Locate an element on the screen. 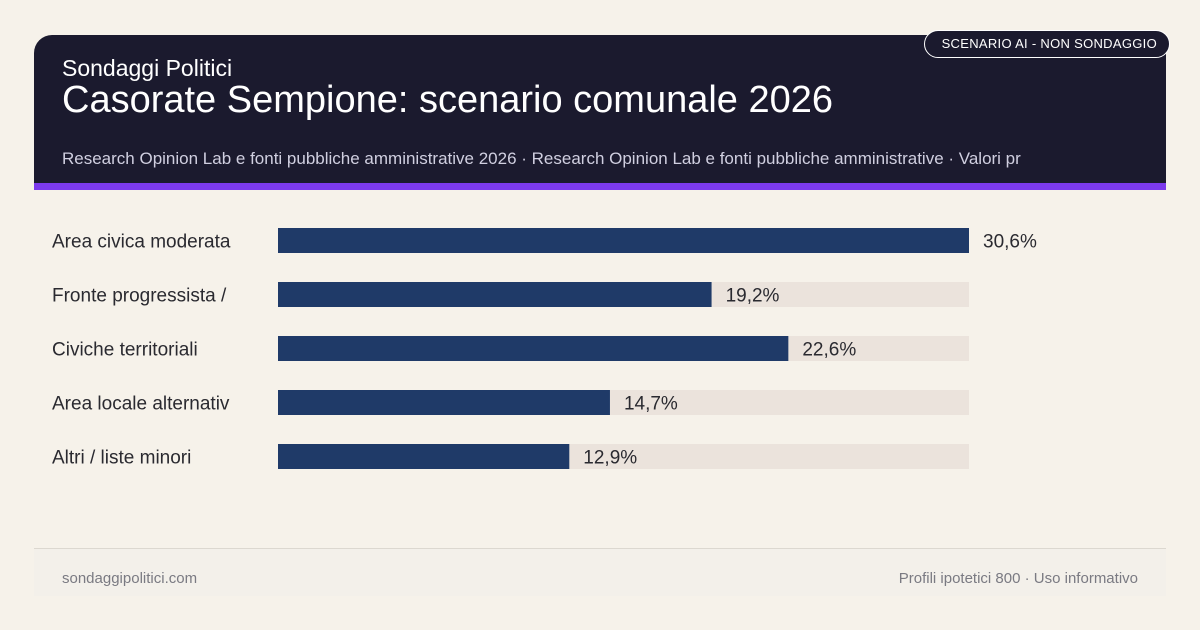 This screenshot has height=630, width=1200. category-label: Altri / liste minori is located at coordinates (121, 458).